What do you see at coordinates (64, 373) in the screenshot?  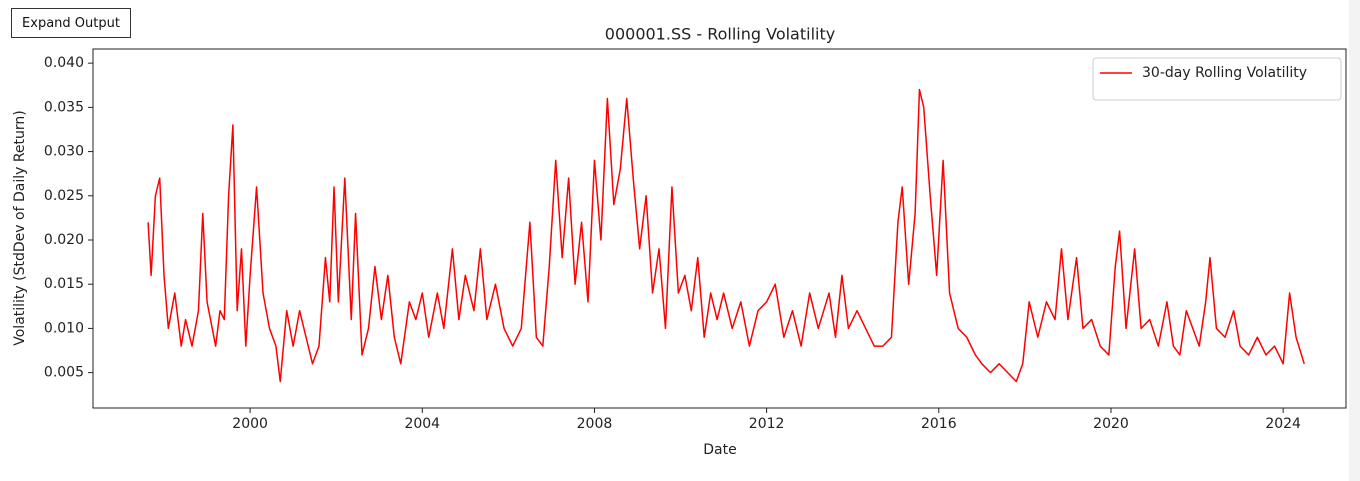 I see `y-tick-label: 0.005` at bounding box center [64, 373].